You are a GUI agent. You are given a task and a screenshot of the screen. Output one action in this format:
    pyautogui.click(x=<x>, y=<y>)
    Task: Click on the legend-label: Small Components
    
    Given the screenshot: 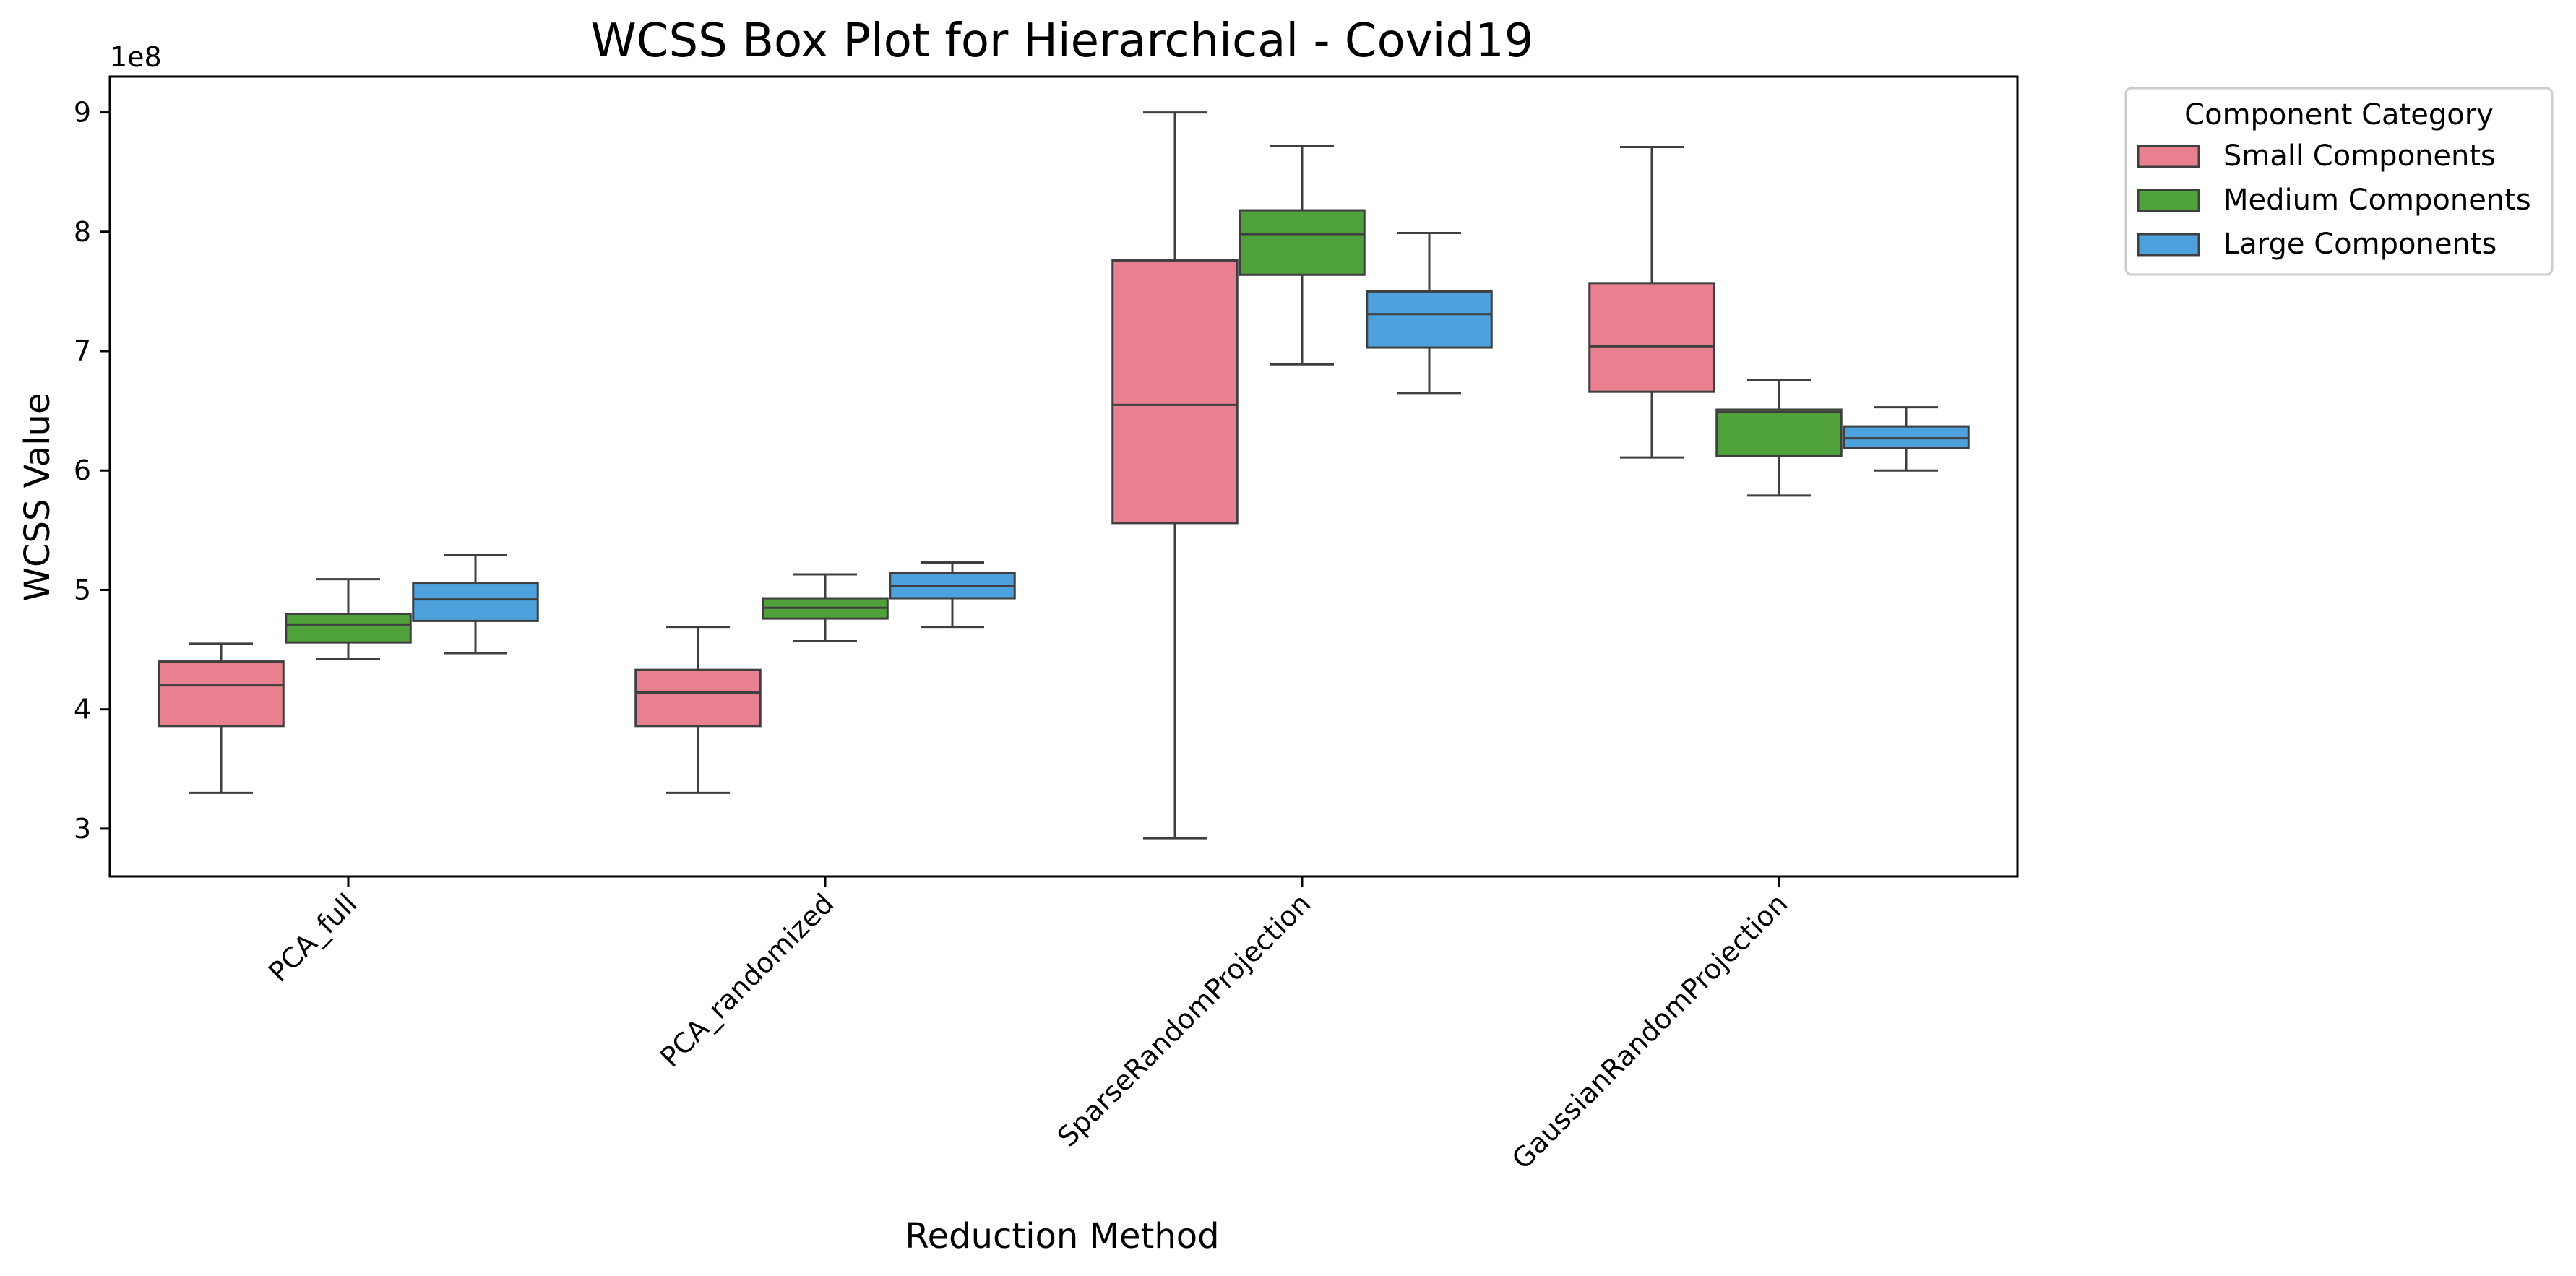 What is the action you would take?
    pyautogui.click(x=2359, y=156)
    